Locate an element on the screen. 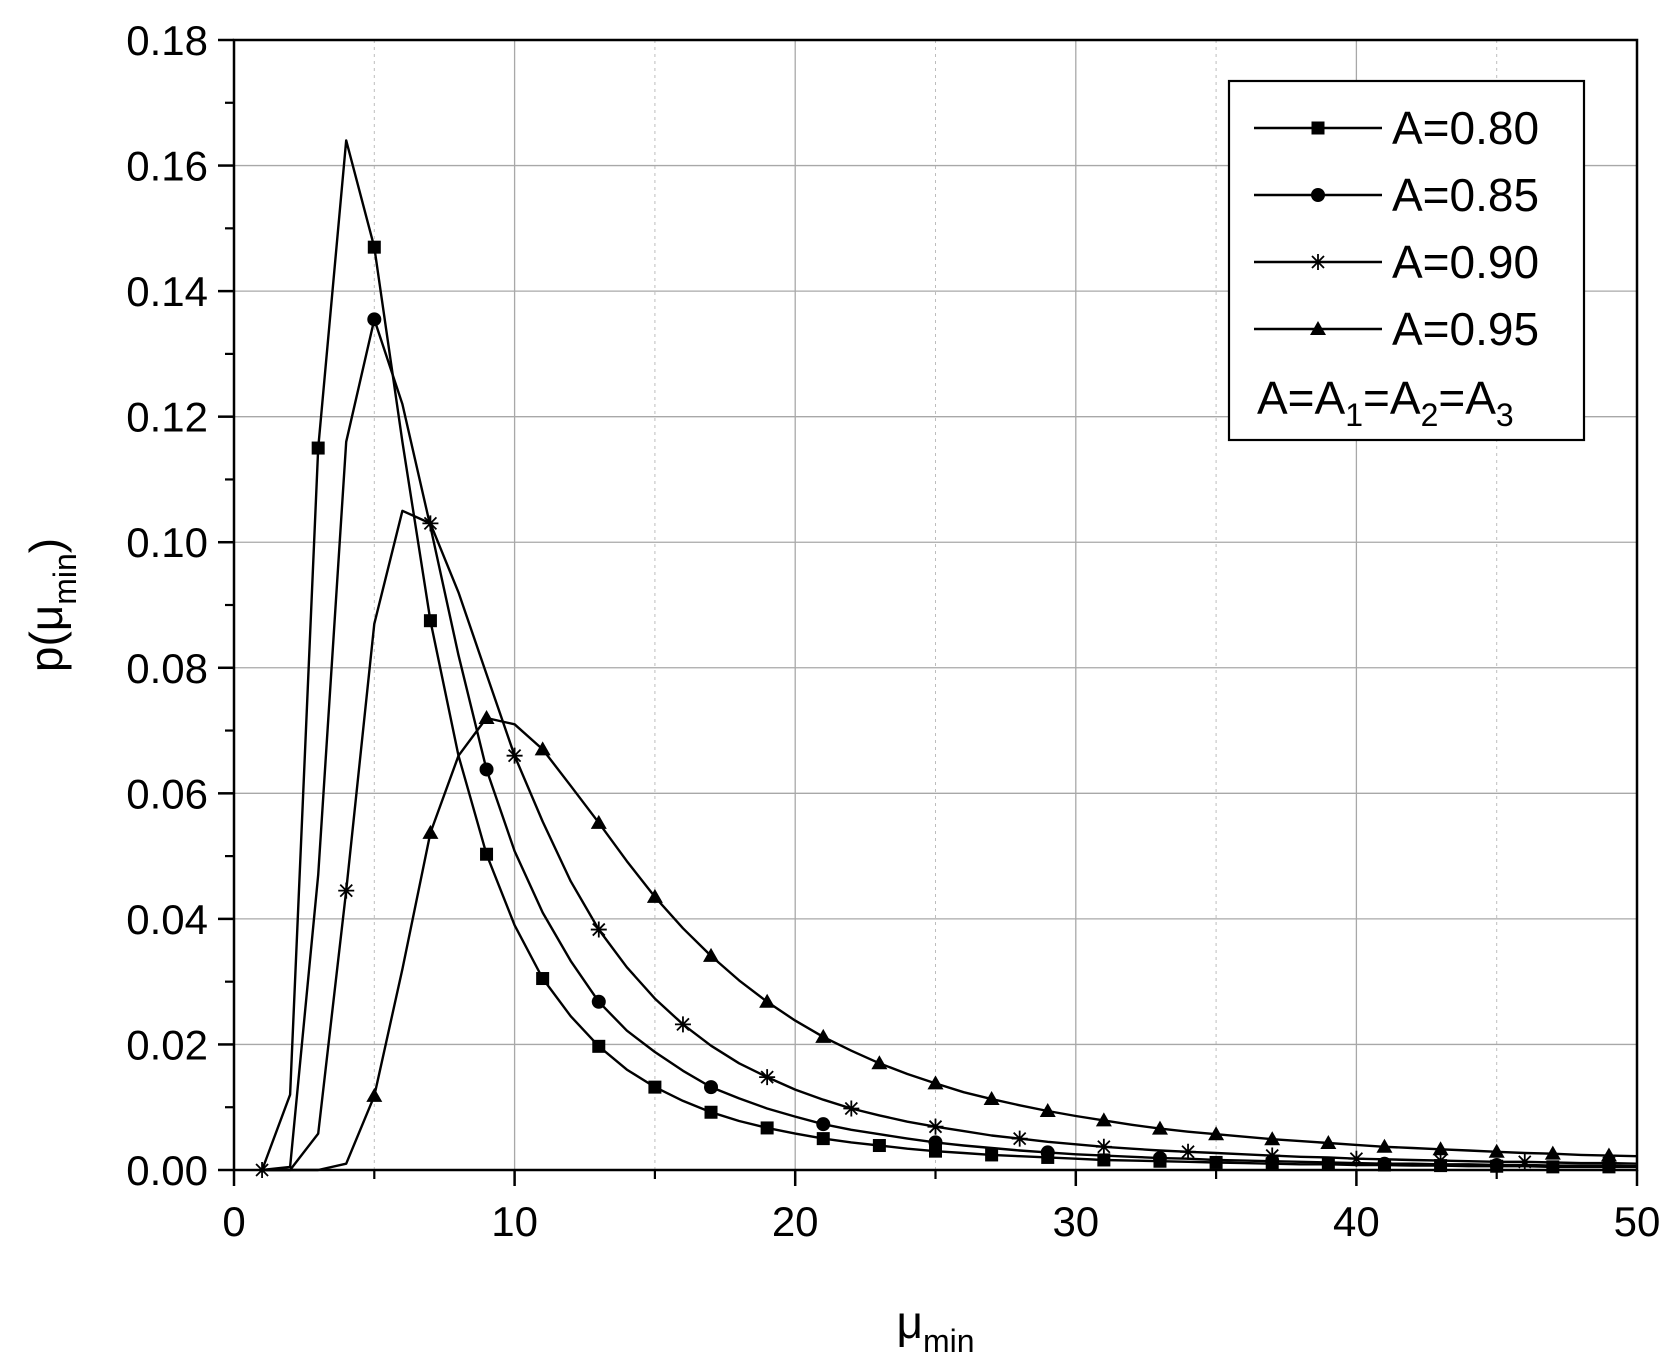  legend-box is located at coordinates (1406, 260).